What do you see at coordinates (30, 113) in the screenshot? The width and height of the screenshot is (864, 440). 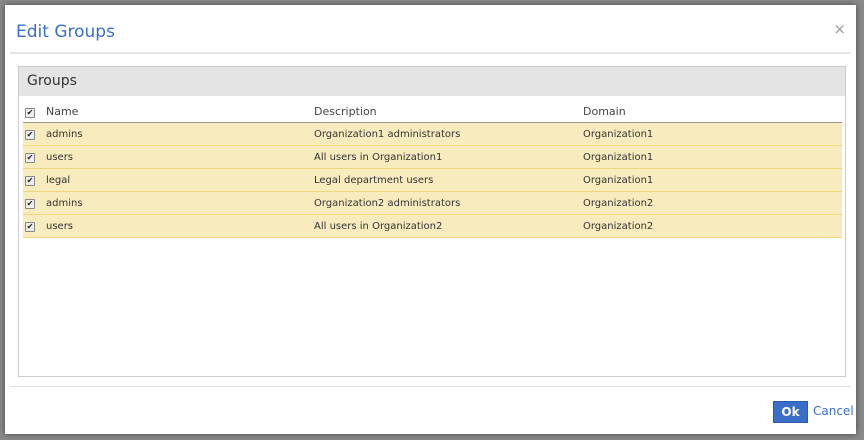 I see `select-all-checkbox: ✔` at bounding box center [30, 113].